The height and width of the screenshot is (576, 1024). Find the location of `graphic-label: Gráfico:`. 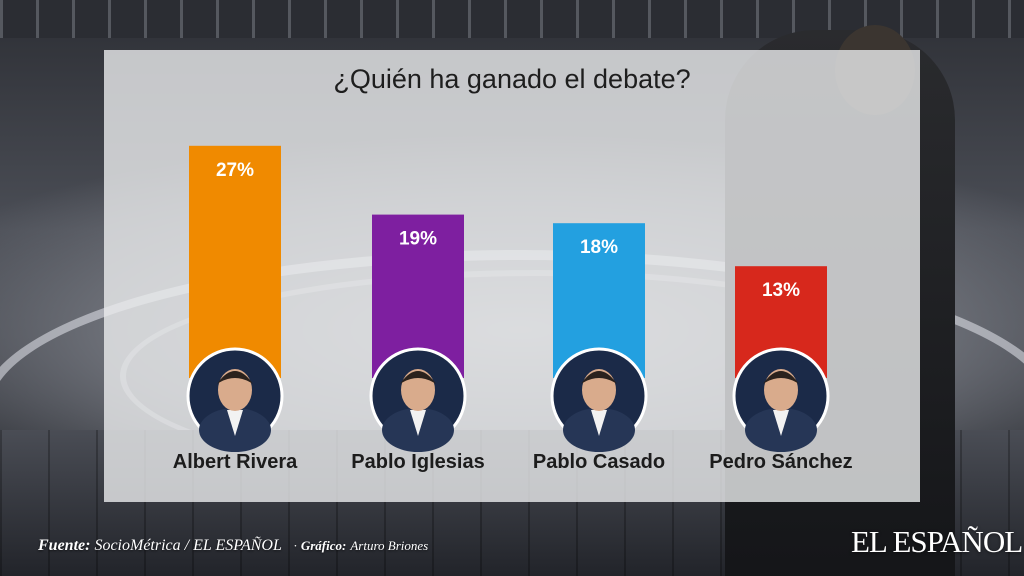

graphic-label: Gráfico: is located at coordinates (323, 545).